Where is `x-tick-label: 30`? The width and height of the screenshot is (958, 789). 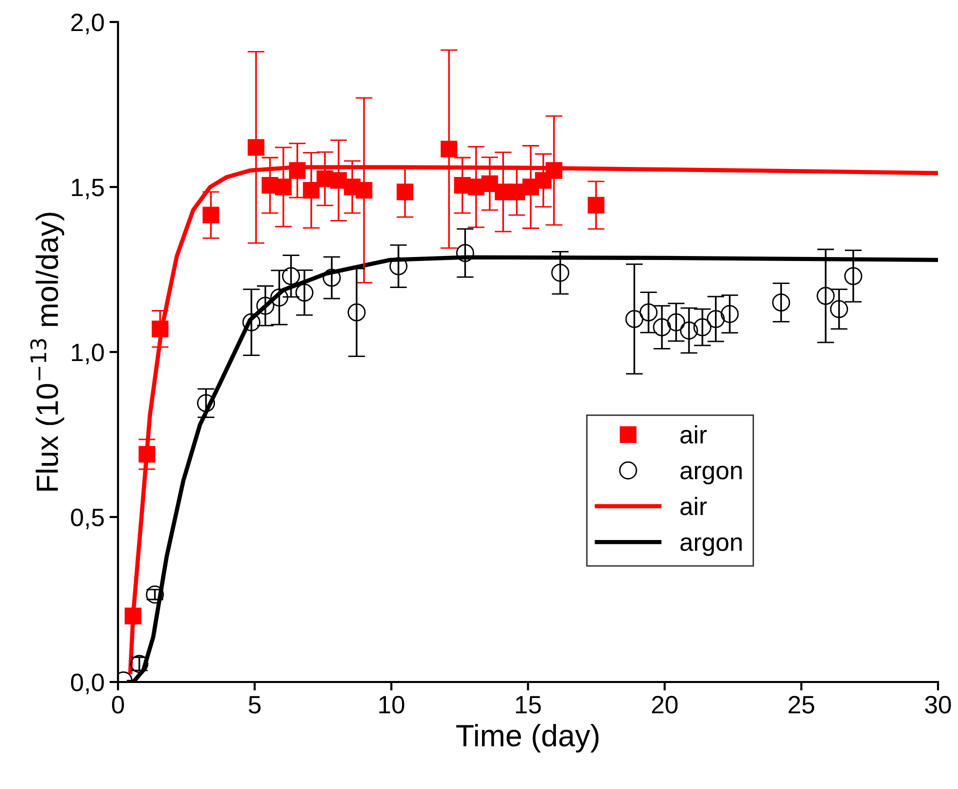
x-tick-label: 30 is located at coordinates (938, 705).